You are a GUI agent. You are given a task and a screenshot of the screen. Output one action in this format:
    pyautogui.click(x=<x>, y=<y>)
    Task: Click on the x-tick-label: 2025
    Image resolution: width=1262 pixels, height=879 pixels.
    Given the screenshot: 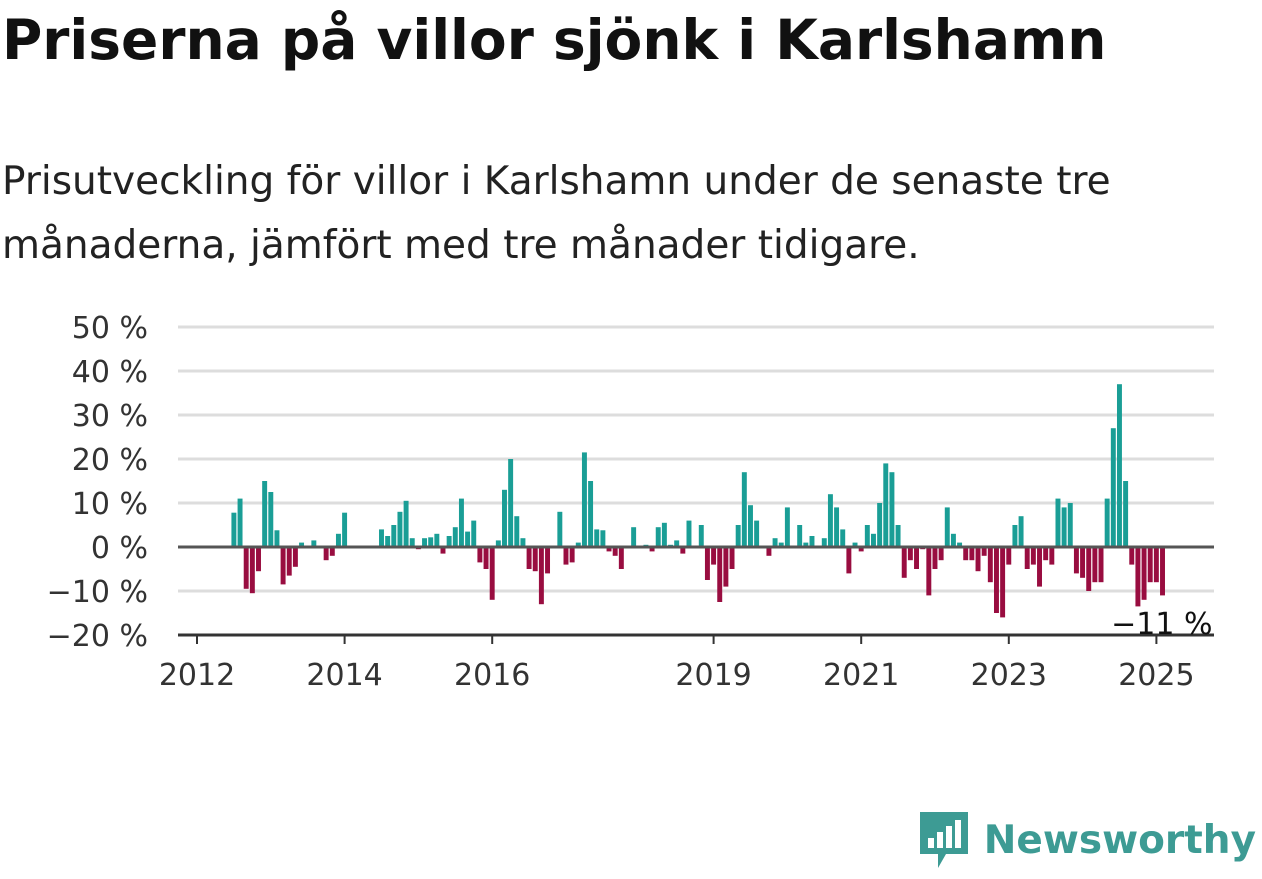 What is the action you would take?
    pyautogui.click(x=1156, y=675)
    